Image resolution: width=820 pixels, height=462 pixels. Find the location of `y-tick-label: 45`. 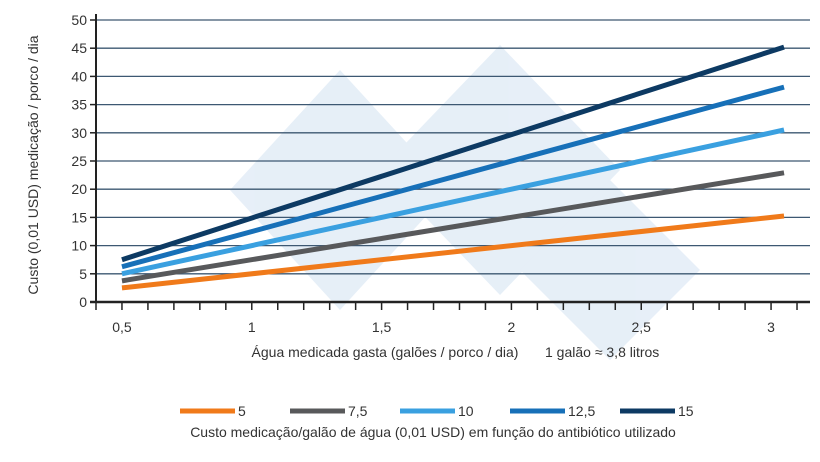

y-tick-label: 45 is located at coordinates (79, 48).